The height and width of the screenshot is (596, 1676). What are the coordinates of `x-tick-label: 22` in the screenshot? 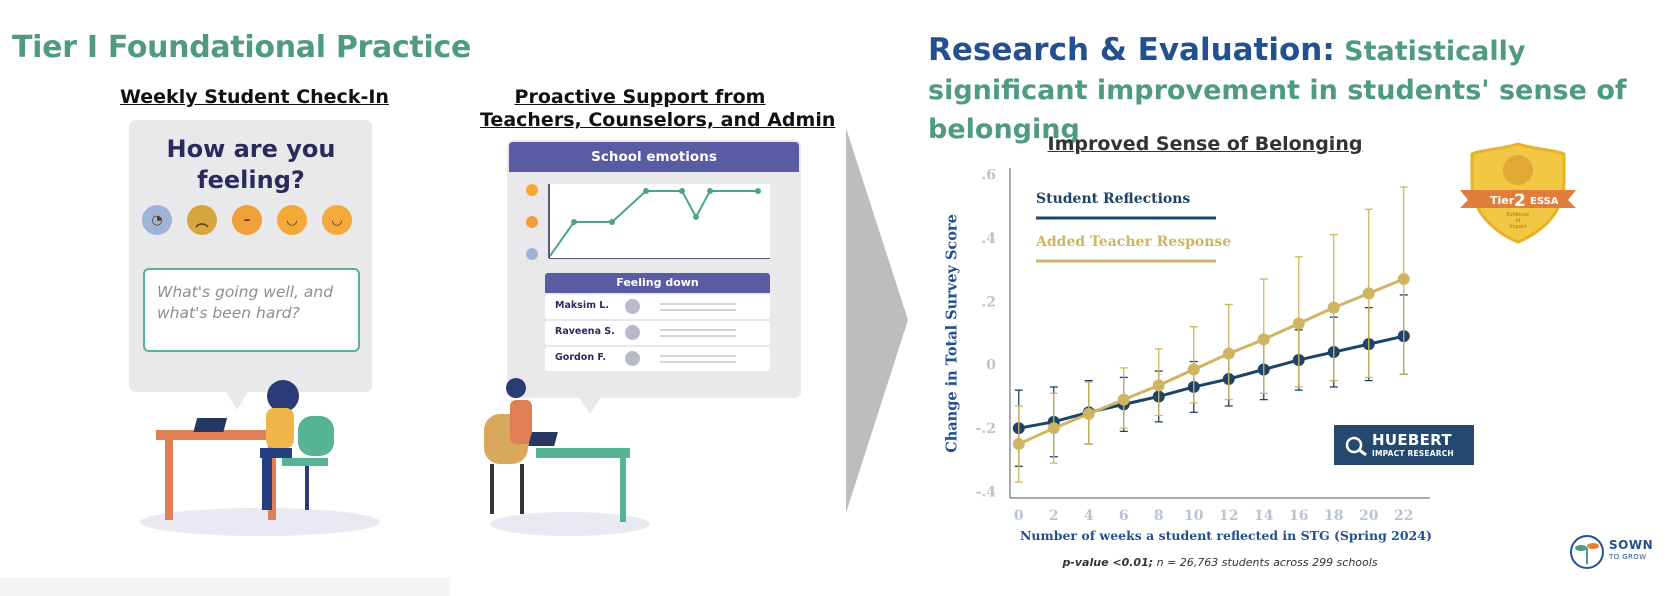 It's located at (1403, 516).